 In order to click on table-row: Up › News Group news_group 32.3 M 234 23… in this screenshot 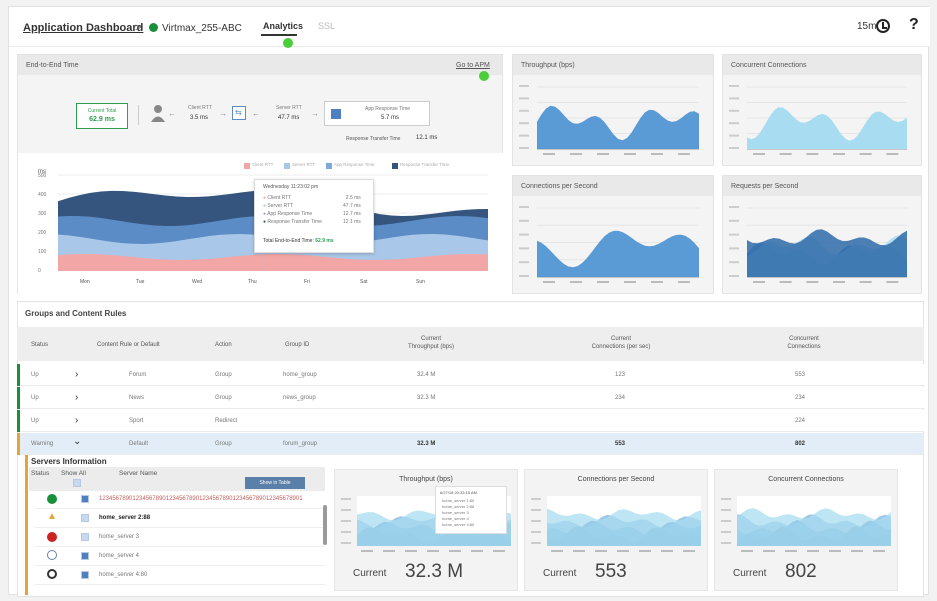, I will do `click(470, 398)`.